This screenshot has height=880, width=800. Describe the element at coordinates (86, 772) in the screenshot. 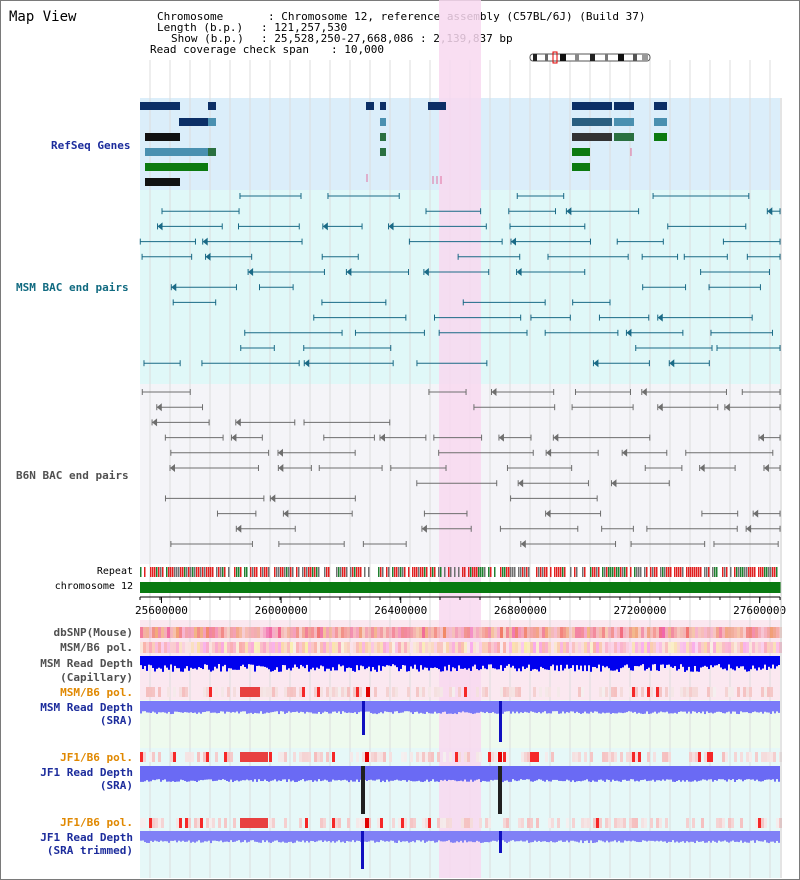

I see `jf1-depth-sra-label: JF1 Read Depth` at that location.